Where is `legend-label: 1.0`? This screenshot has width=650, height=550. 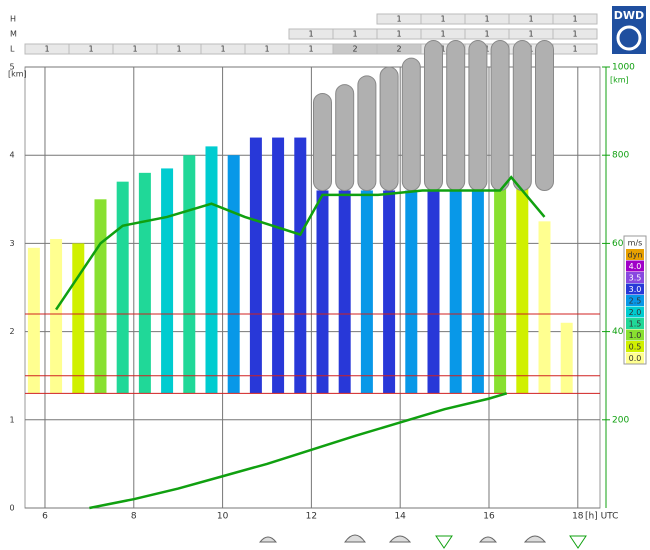
legend-label: 1.0 is located at coordinates (635, 335).